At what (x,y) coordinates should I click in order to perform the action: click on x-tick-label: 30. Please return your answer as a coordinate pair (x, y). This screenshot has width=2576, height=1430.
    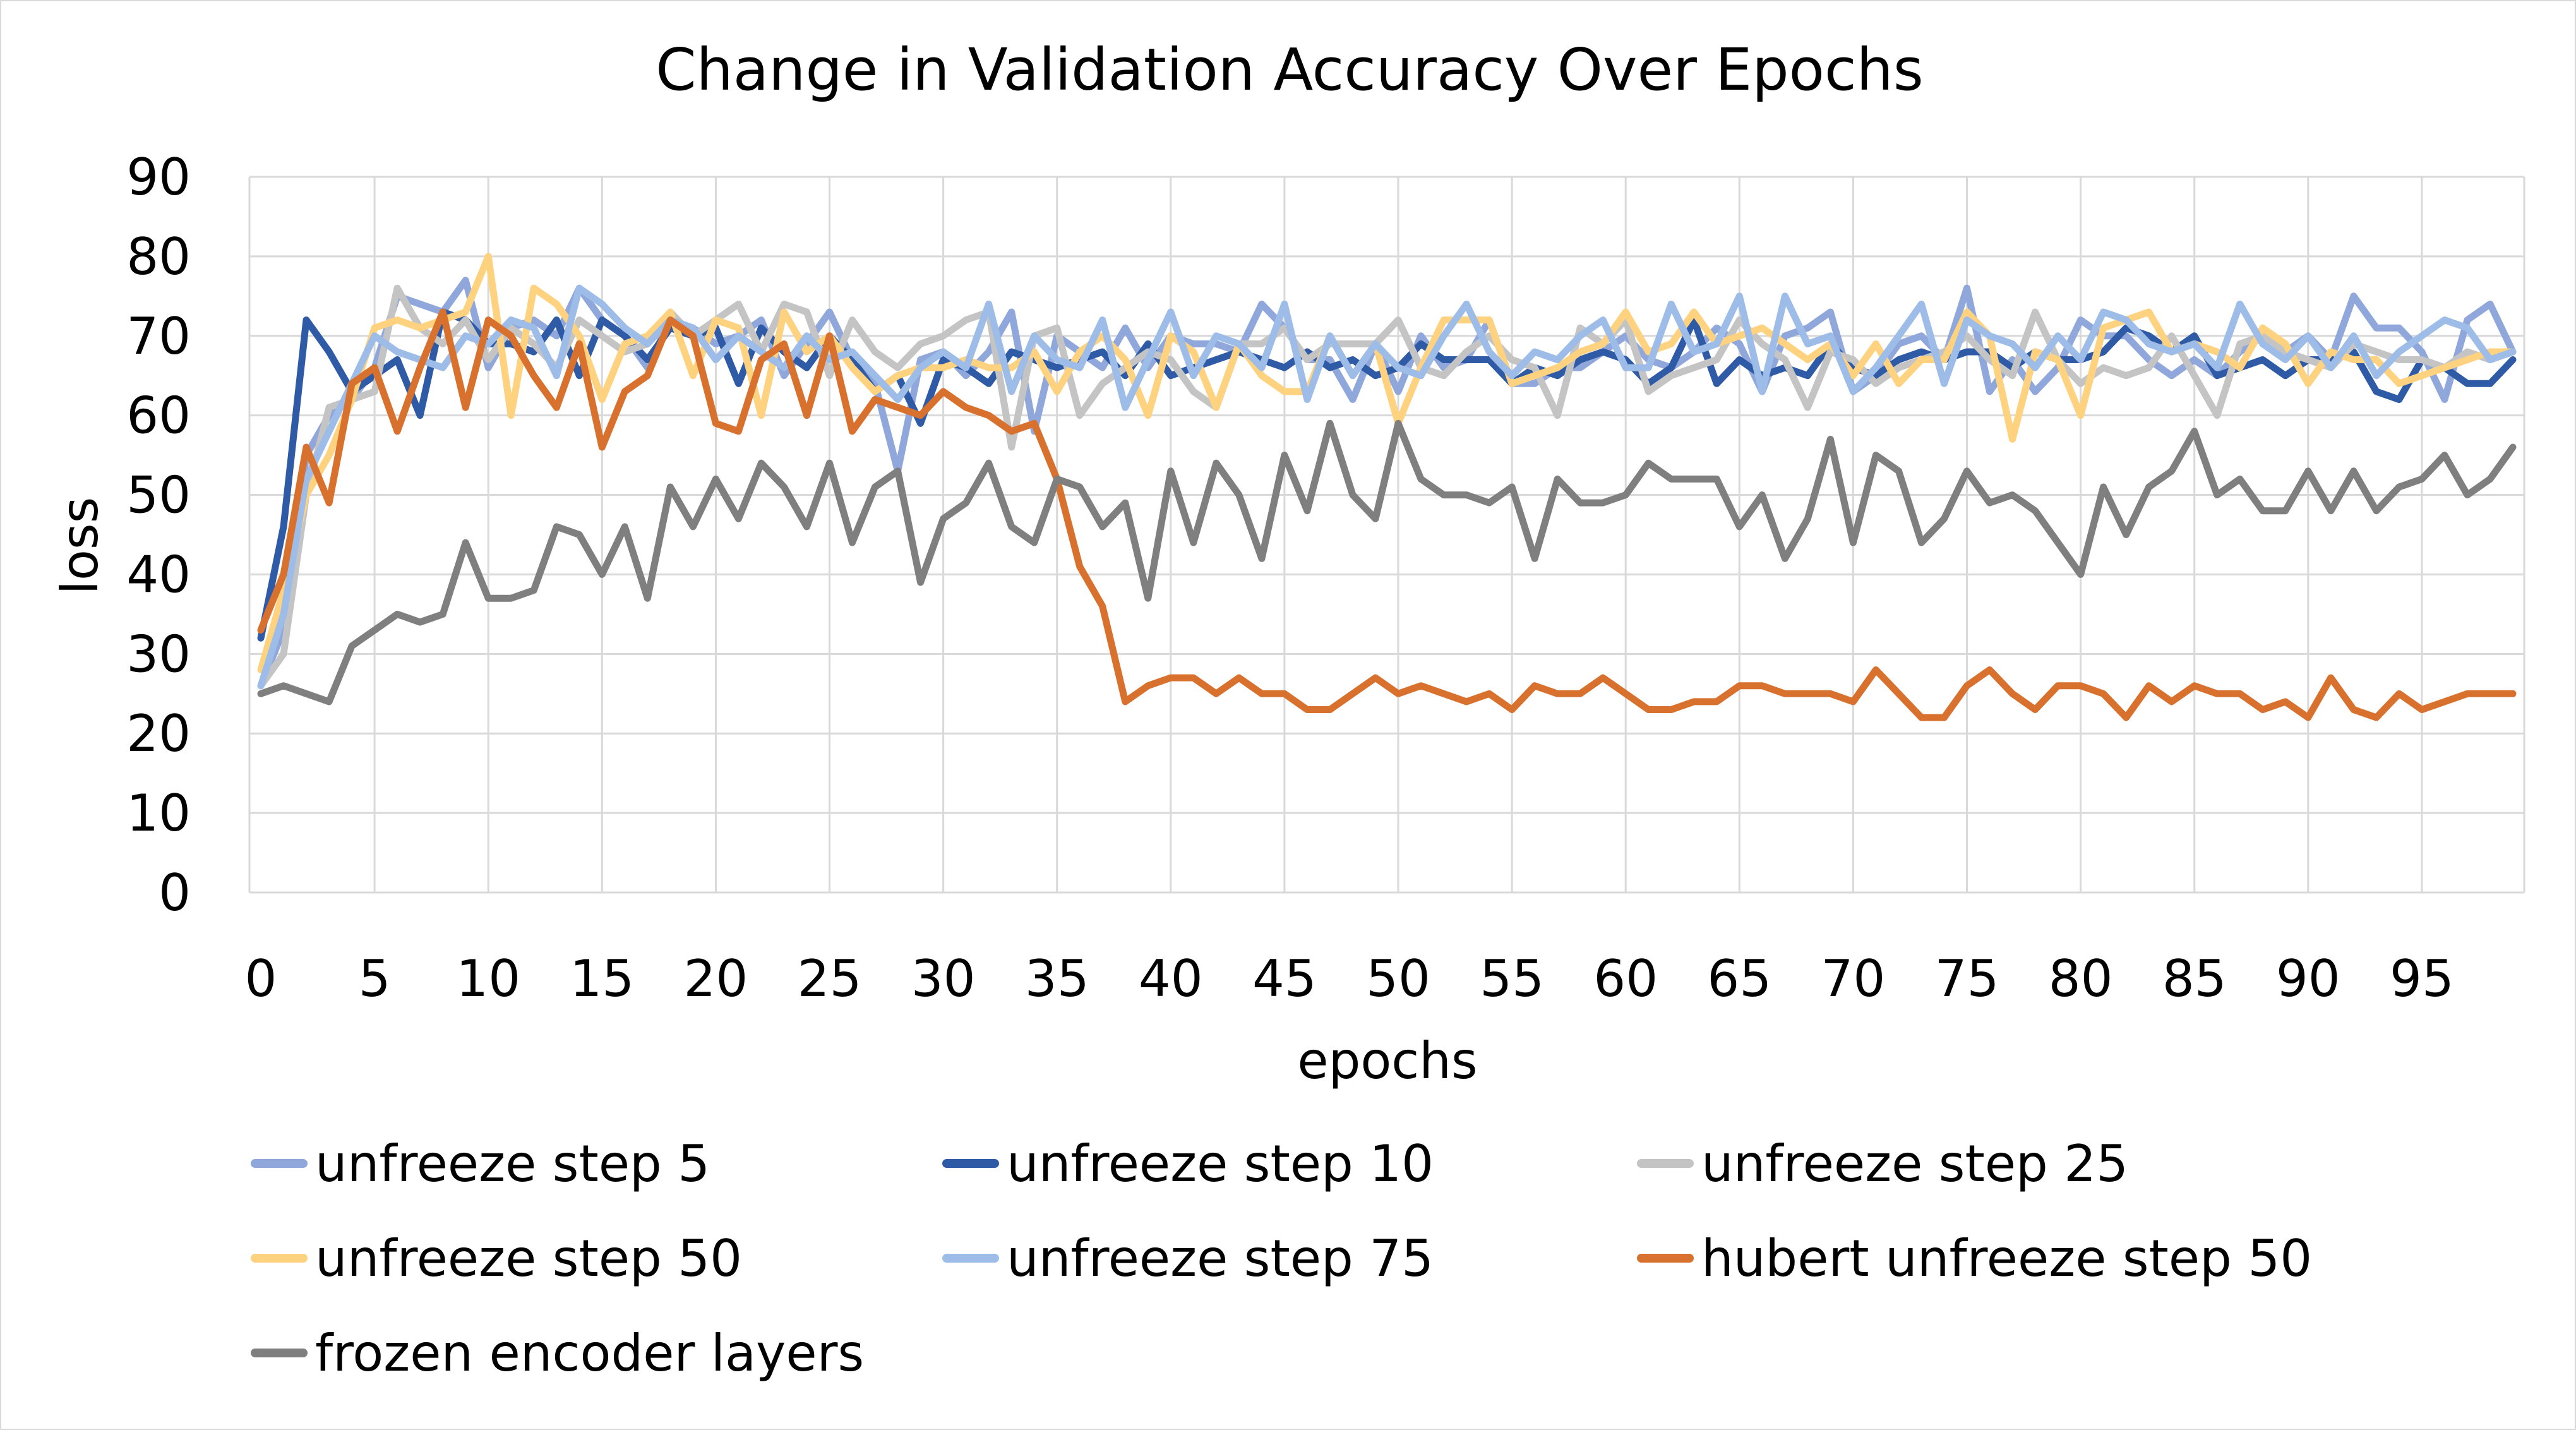
    Looking at the image, I should click on (943, 979).